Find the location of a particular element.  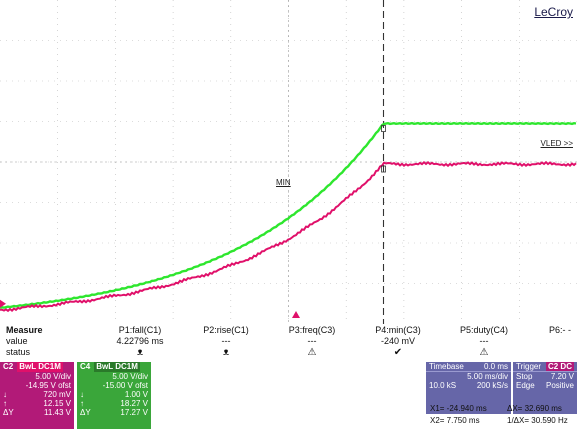

c4-name: C4 is located at coordinates (85, 366).